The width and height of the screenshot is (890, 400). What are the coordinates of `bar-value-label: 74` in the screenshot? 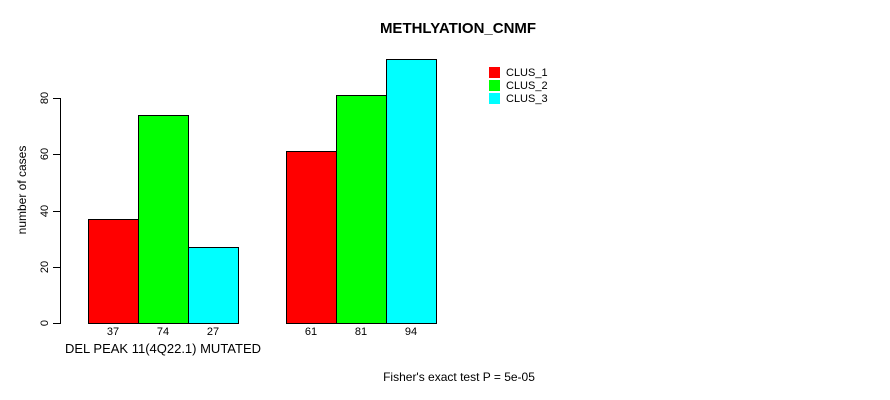 It's located at (163, 332).